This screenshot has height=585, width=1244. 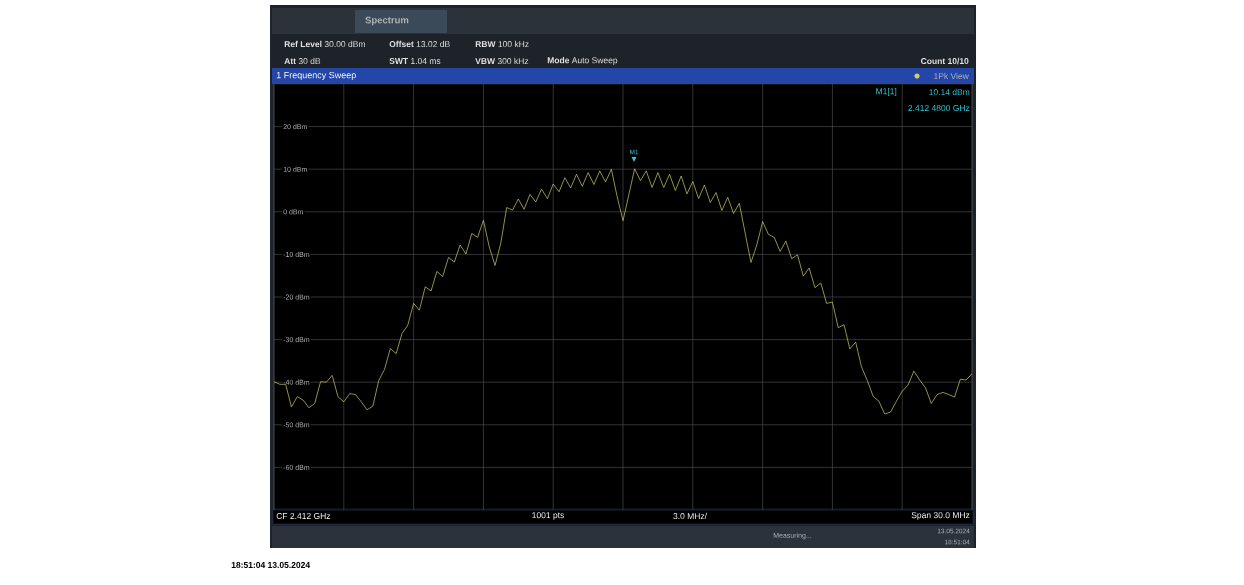 I want to click on text: RBW 100 kHz, so click(x=502, y=44).